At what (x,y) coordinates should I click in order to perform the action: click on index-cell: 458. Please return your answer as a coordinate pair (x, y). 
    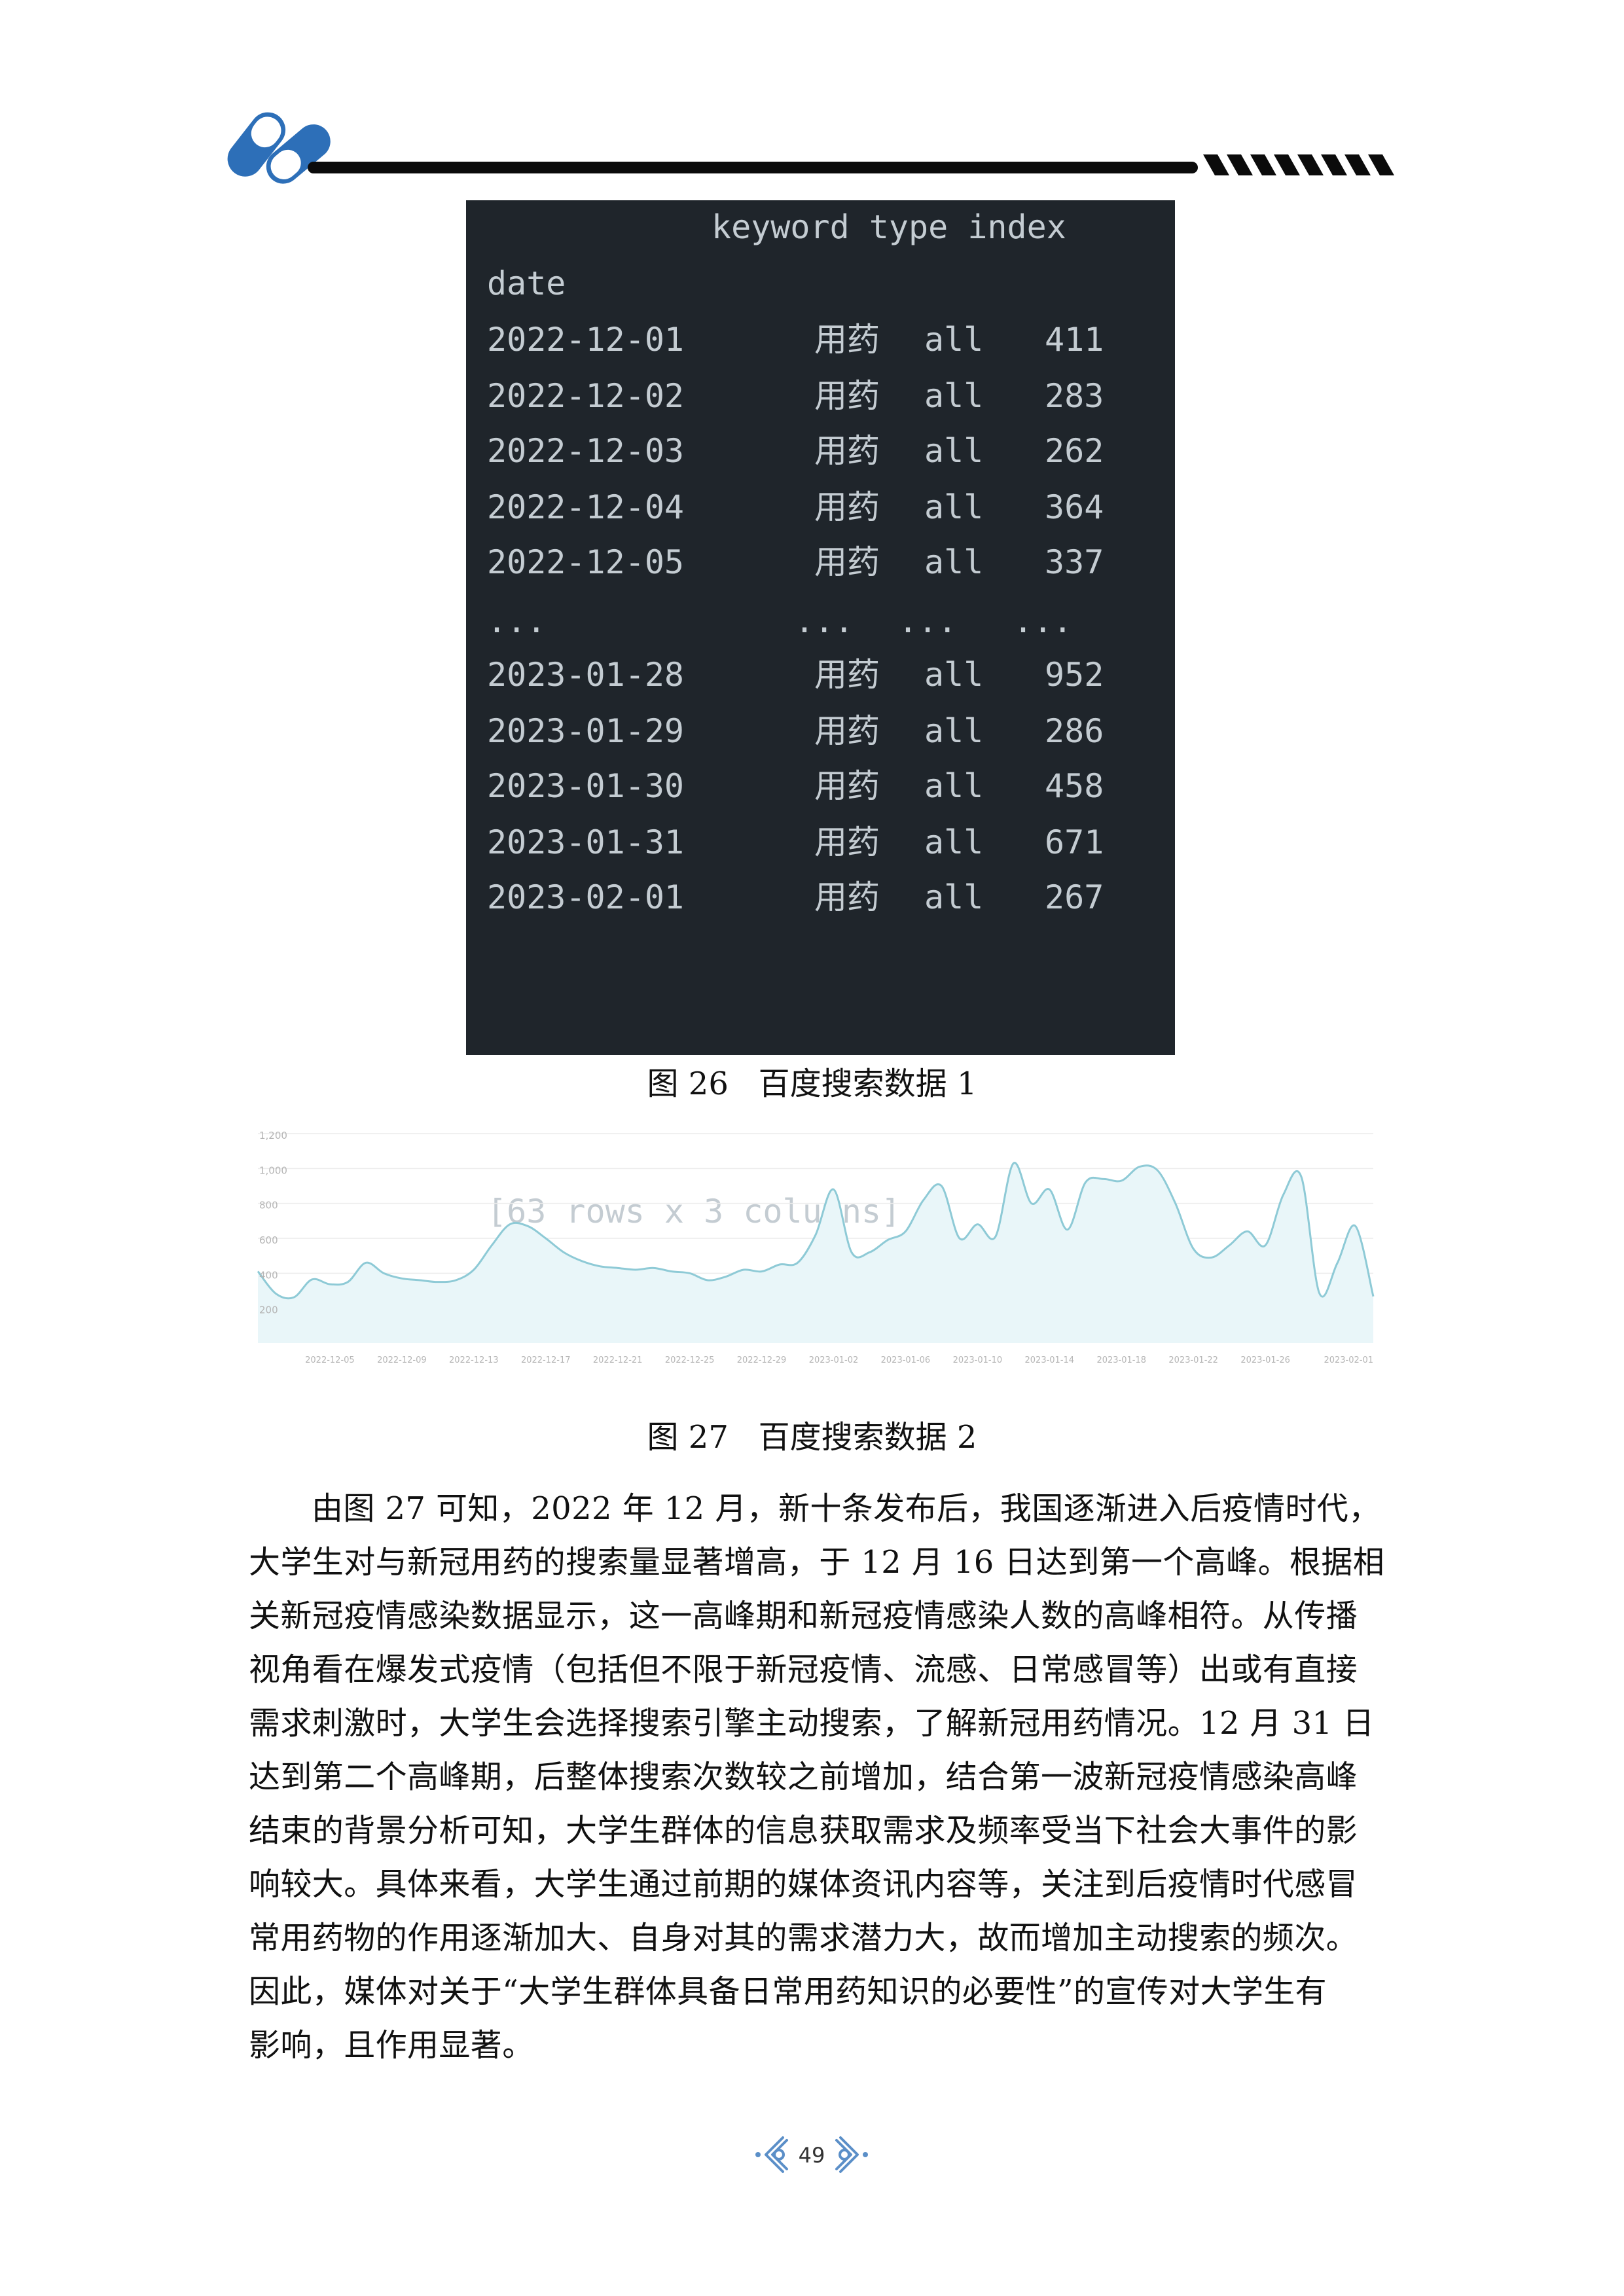
    Looking at the image, I should click on (1074, 786).